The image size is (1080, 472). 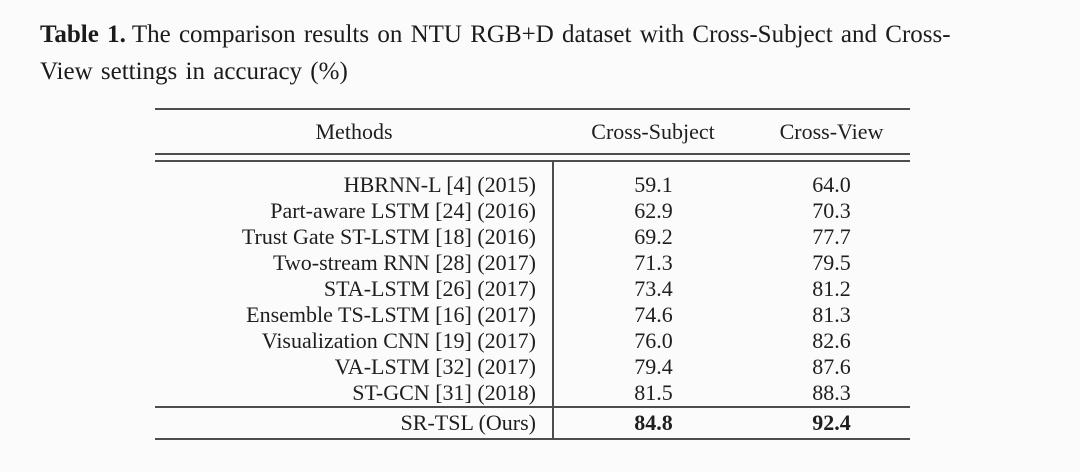 What do you see at coordinates (831, 392) in the screenshot?
I see `cross-view-cell: 88.3` at bounding box center [831, 392].